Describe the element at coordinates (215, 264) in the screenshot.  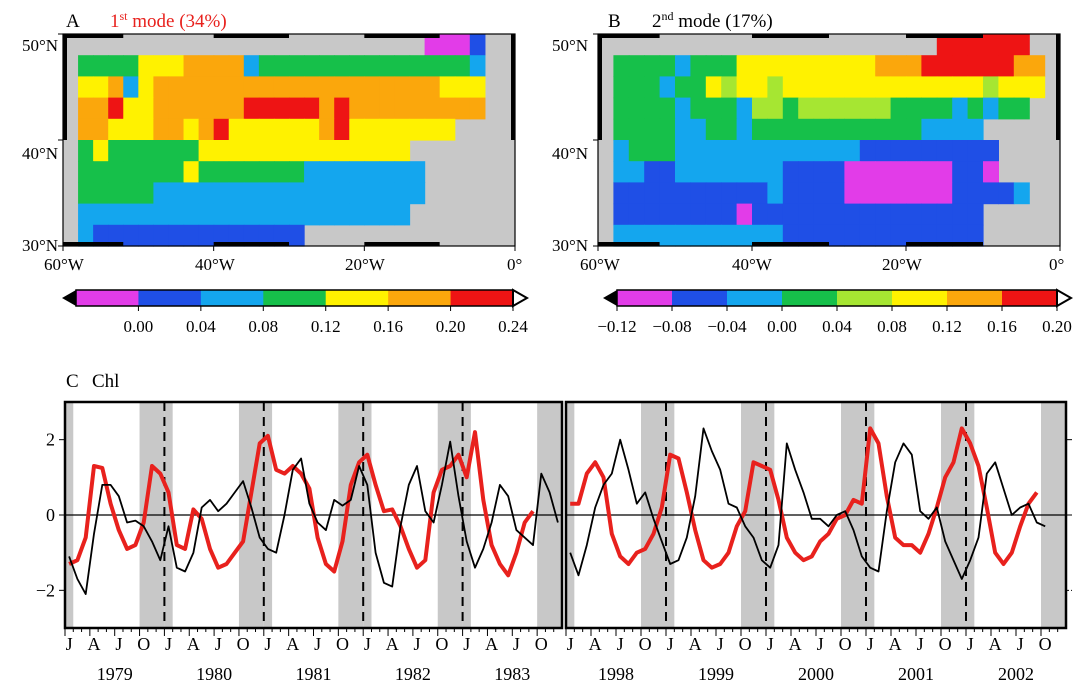
I see `lon-label-40w: 40°W` at that location.